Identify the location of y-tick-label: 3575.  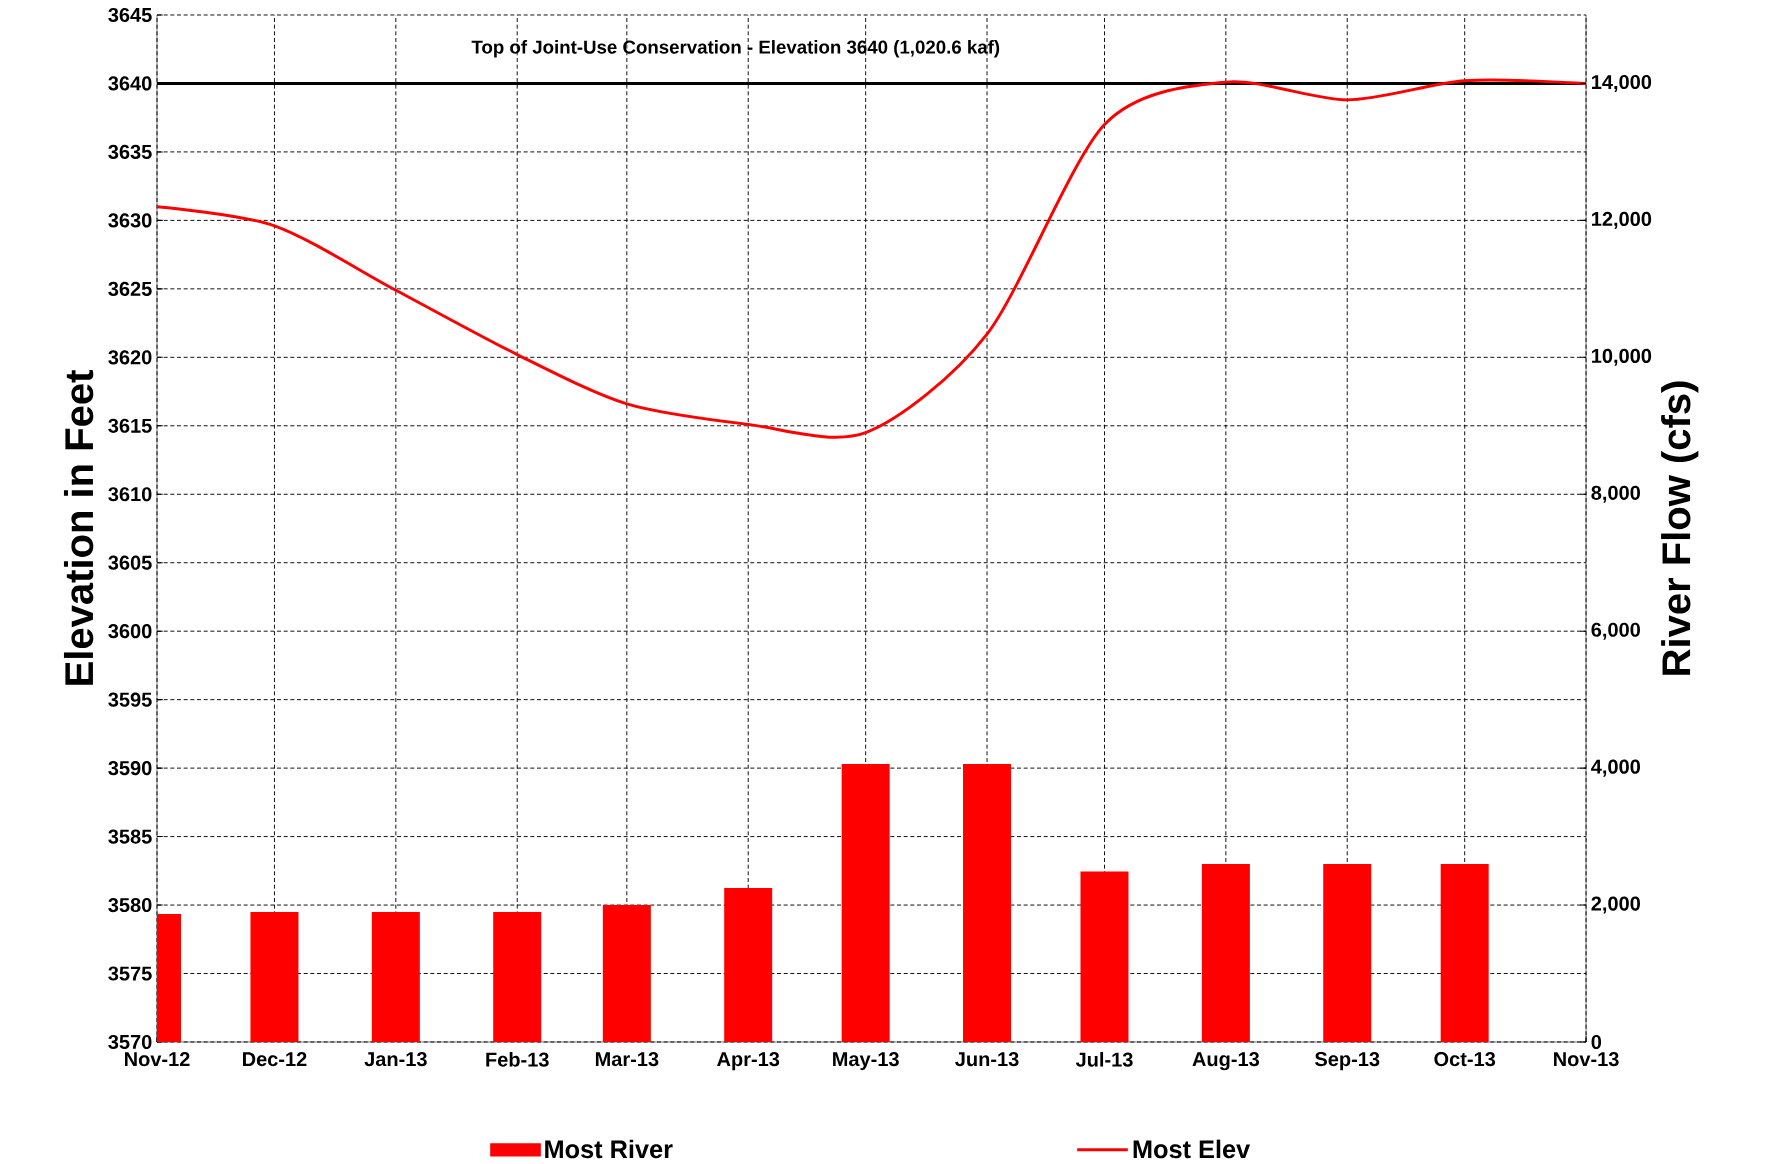
(130, 973).